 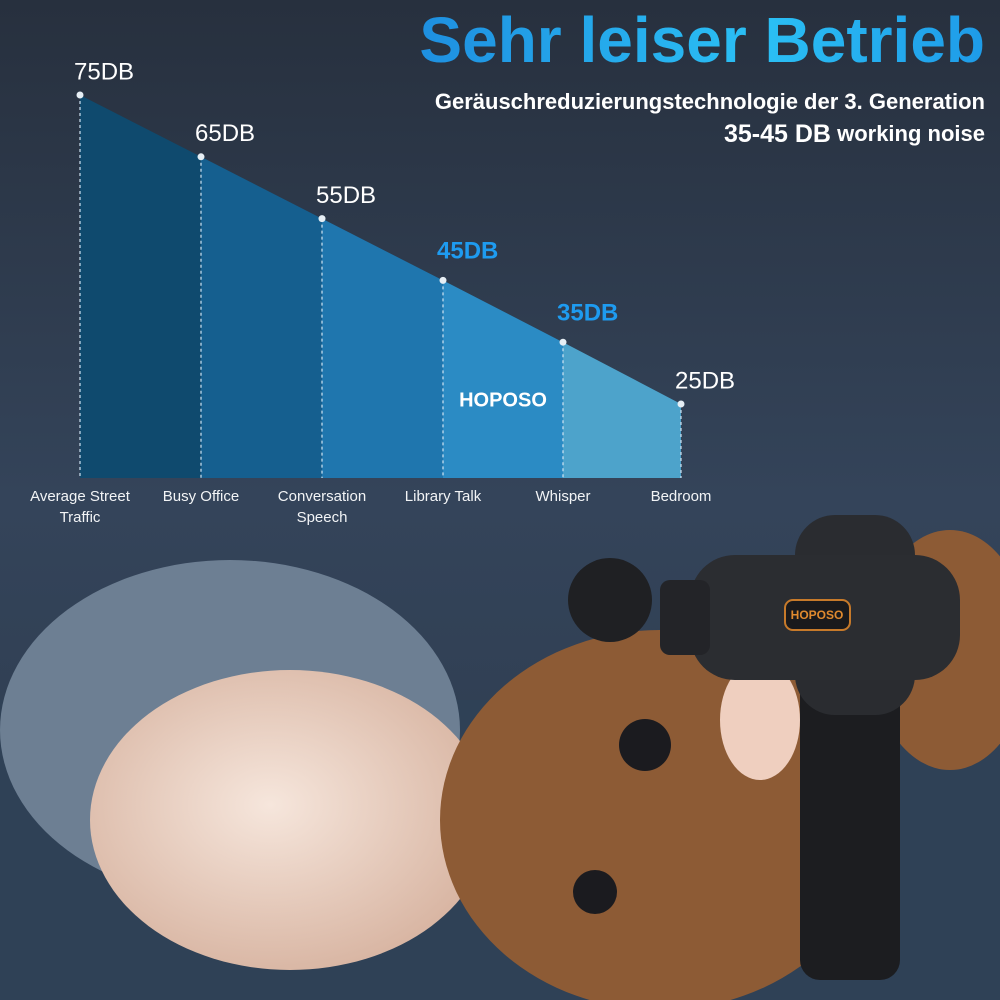 What do you see at coordinates (910, 133) in the screenshot?
I see `noise-text: working noise` at bounding box center [910, 133].